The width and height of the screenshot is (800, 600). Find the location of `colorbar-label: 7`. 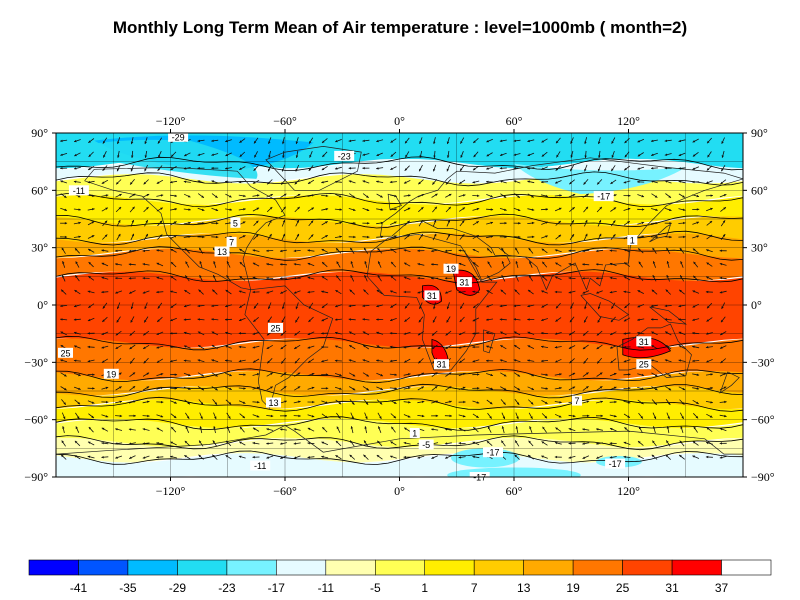

colorbar-label: 7 is located at coordinates (474, 588).